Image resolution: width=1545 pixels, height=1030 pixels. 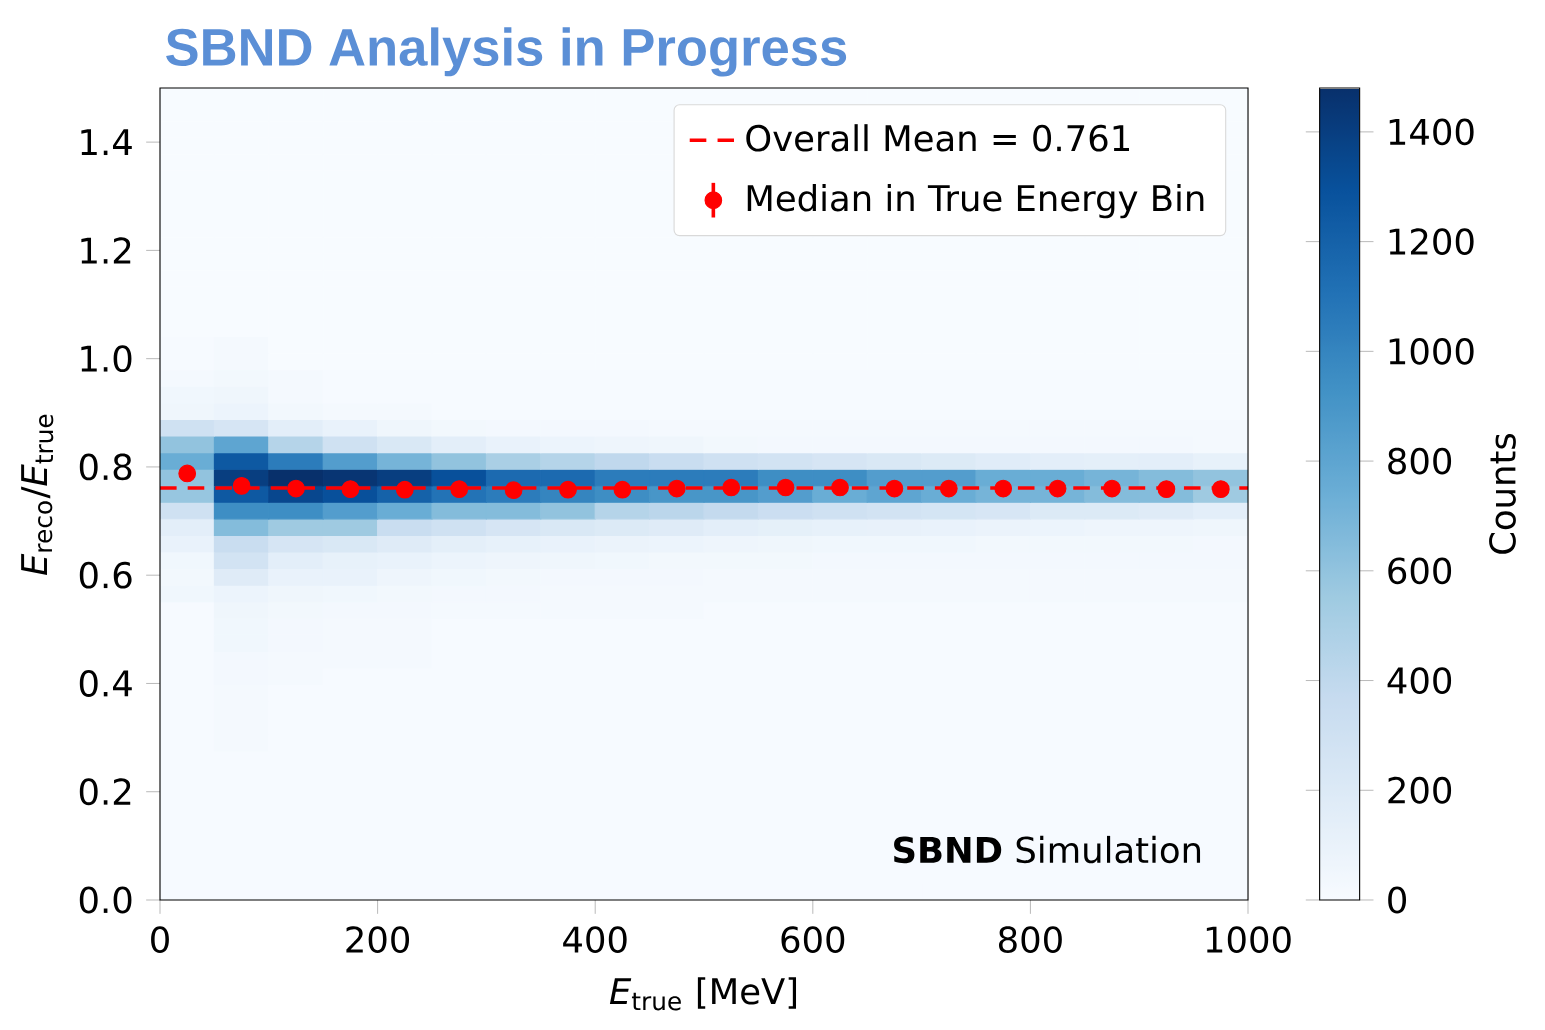 What do you see at coordinates (1419, 680) in the screenshot?
I see `color-bar-label: 400` at bounding box center [1419, 680].